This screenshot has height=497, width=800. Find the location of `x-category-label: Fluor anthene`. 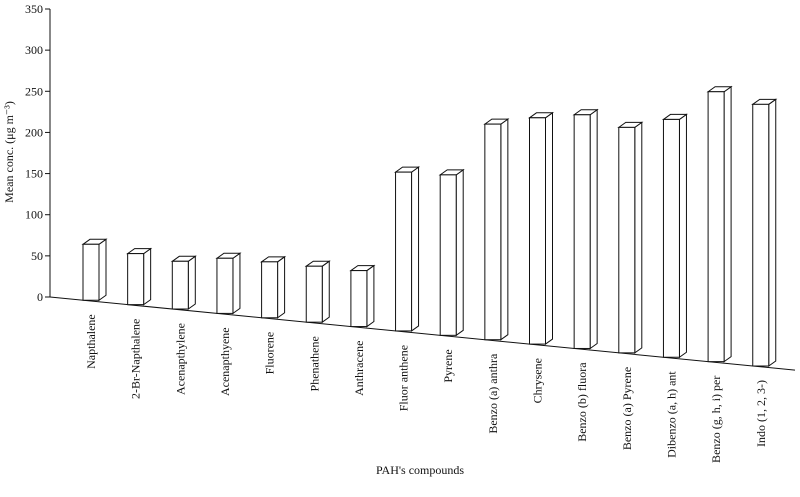

x-category-label: Fluor anthene is located at coordinates (404, 378).